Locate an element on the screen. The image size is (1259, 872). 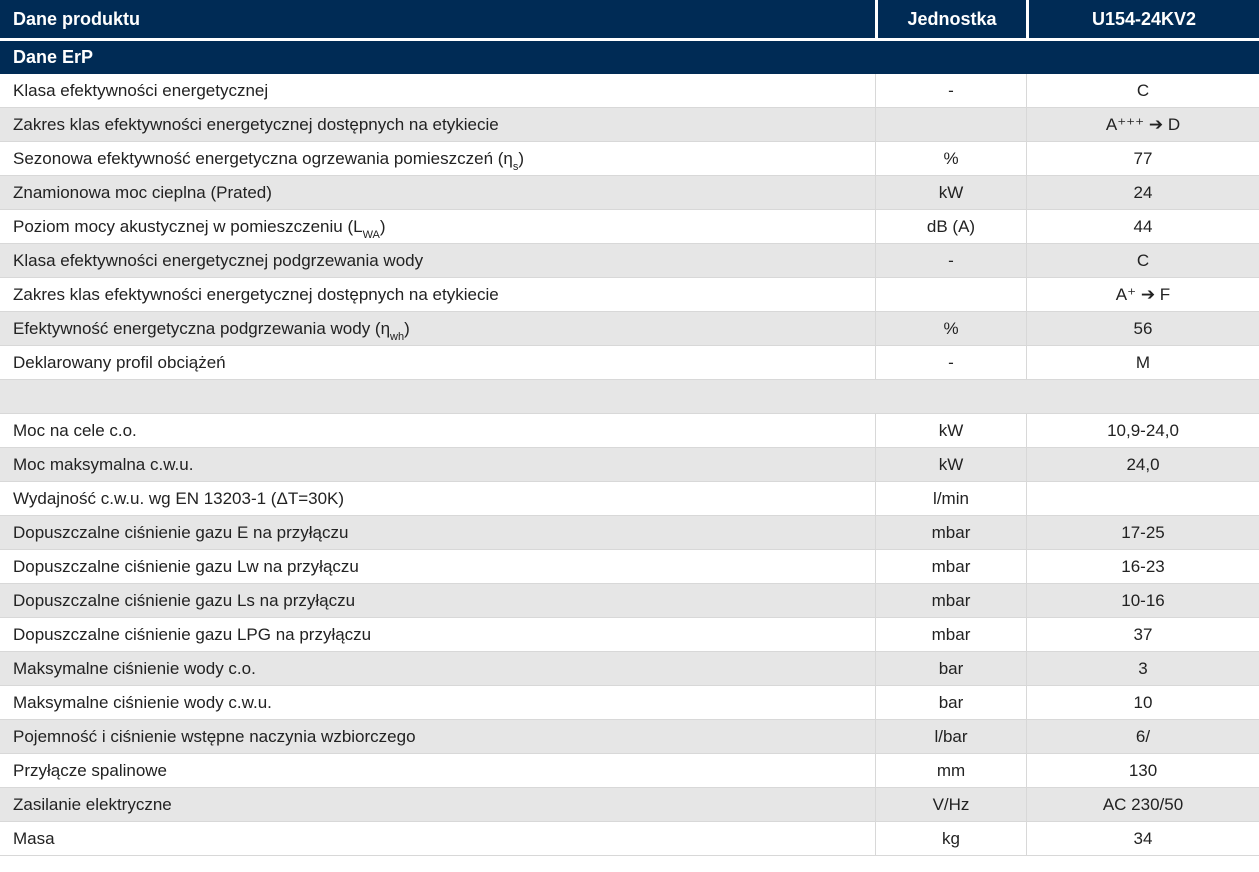
row-label: Wydajność c.w.u. wg EN 13203-1 (ΔT=30K) is located at coordinates (437, 498).